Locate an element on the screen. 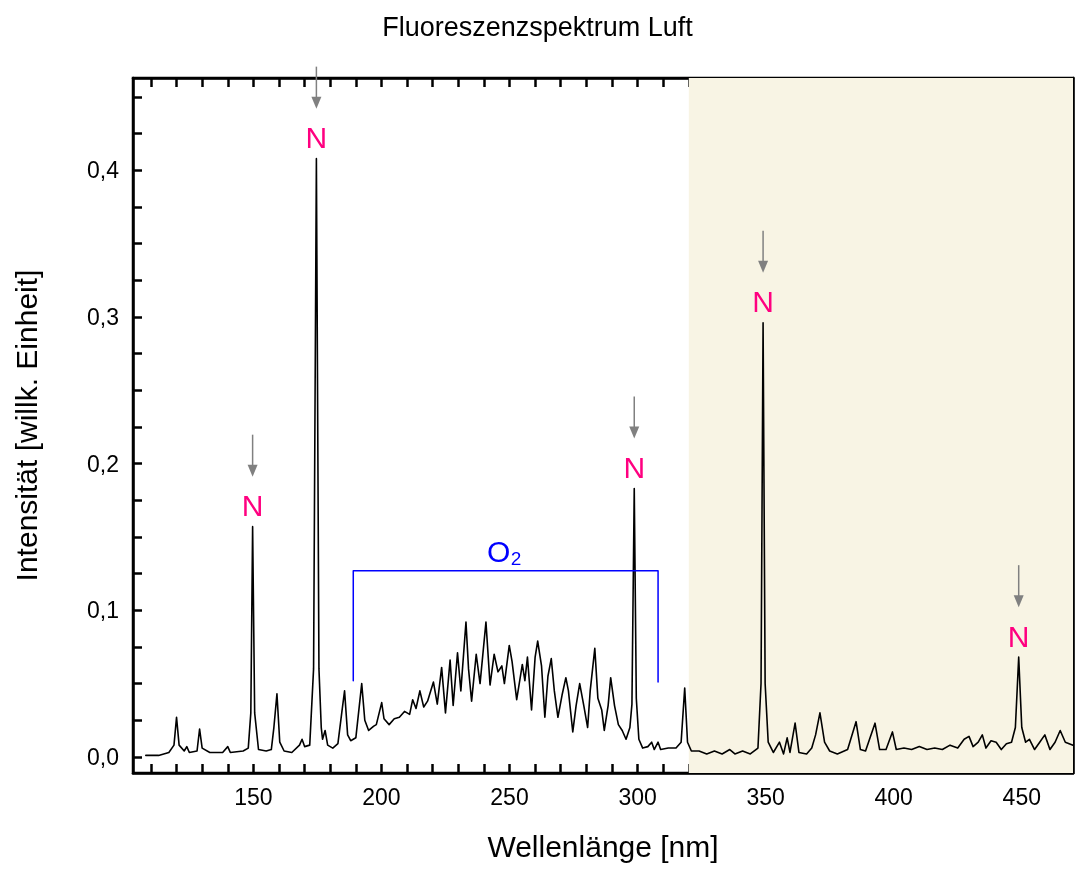 The height and width of the screenshot is (886, 1075). x-tick-label: 450 is located at coordinates (1021, 796).